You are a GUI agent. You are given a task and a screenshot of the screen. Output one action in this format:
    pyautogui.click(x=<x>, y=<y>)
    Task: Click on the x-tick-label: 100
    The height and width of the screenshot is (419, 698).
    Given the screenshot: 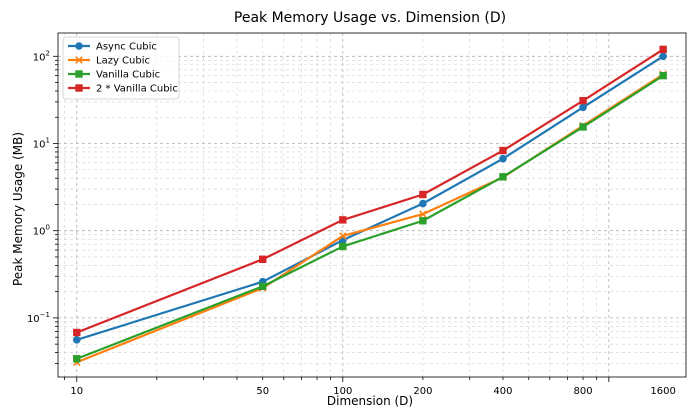 What is the action you would take?
    pyautogui.click(x=342, y=391)
    